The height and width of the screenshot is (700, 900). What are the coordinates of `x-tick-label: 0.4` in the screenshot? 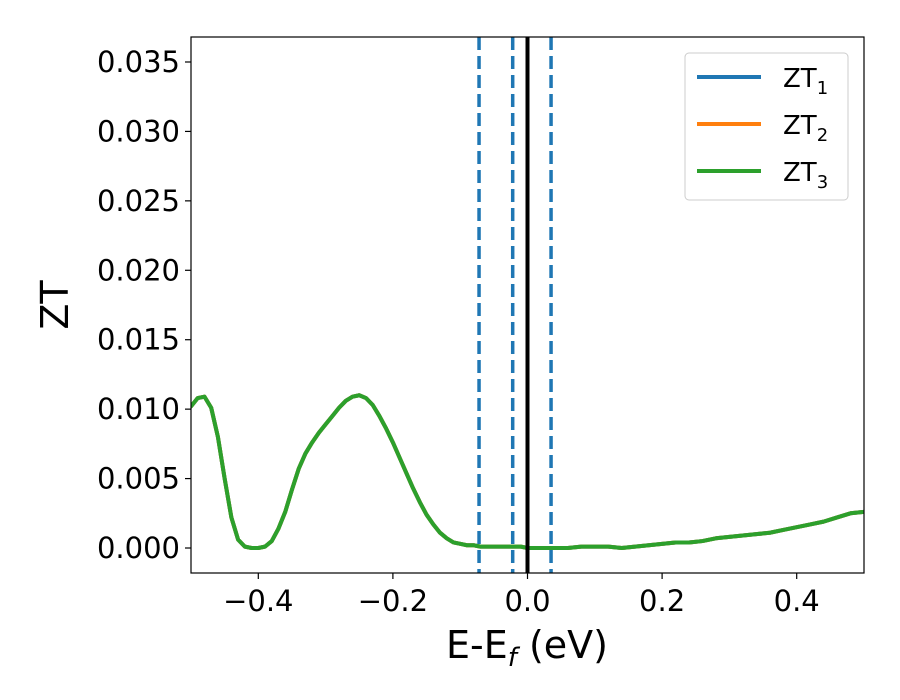 It's located at (797, 601).